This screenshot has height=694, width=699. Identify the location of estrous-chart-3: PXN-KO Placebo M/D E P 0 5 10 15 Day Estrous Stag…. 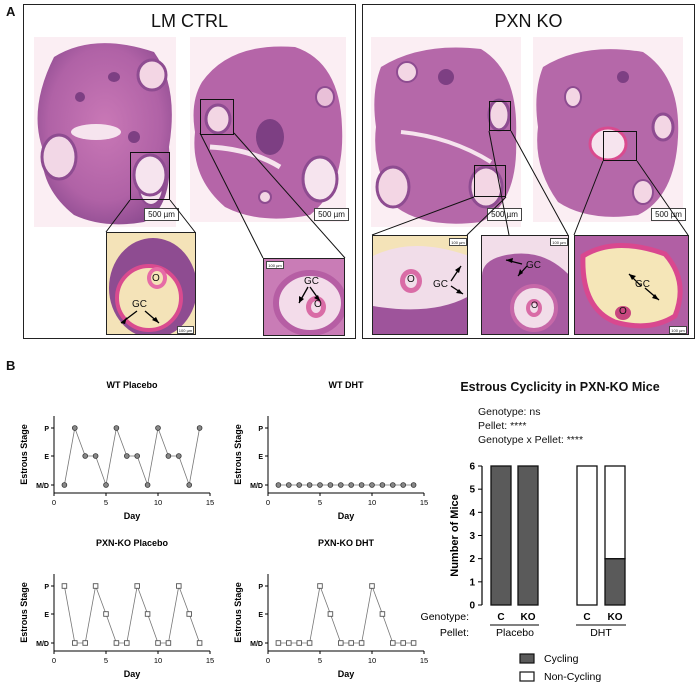
(116, 608).